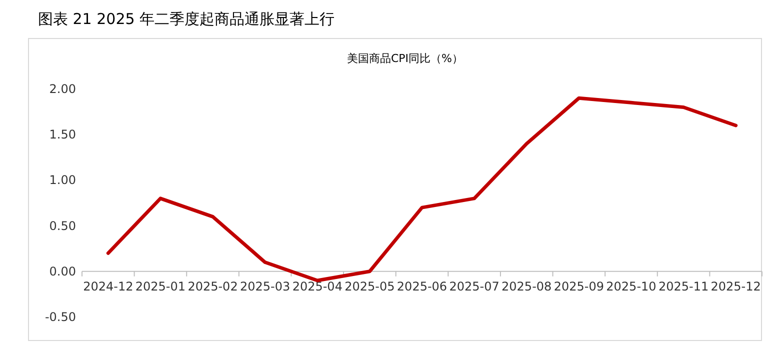 The width and height of the screenshot is (774, 355). I want to click on x-tick-label: 2025-01, so click(160, 286).